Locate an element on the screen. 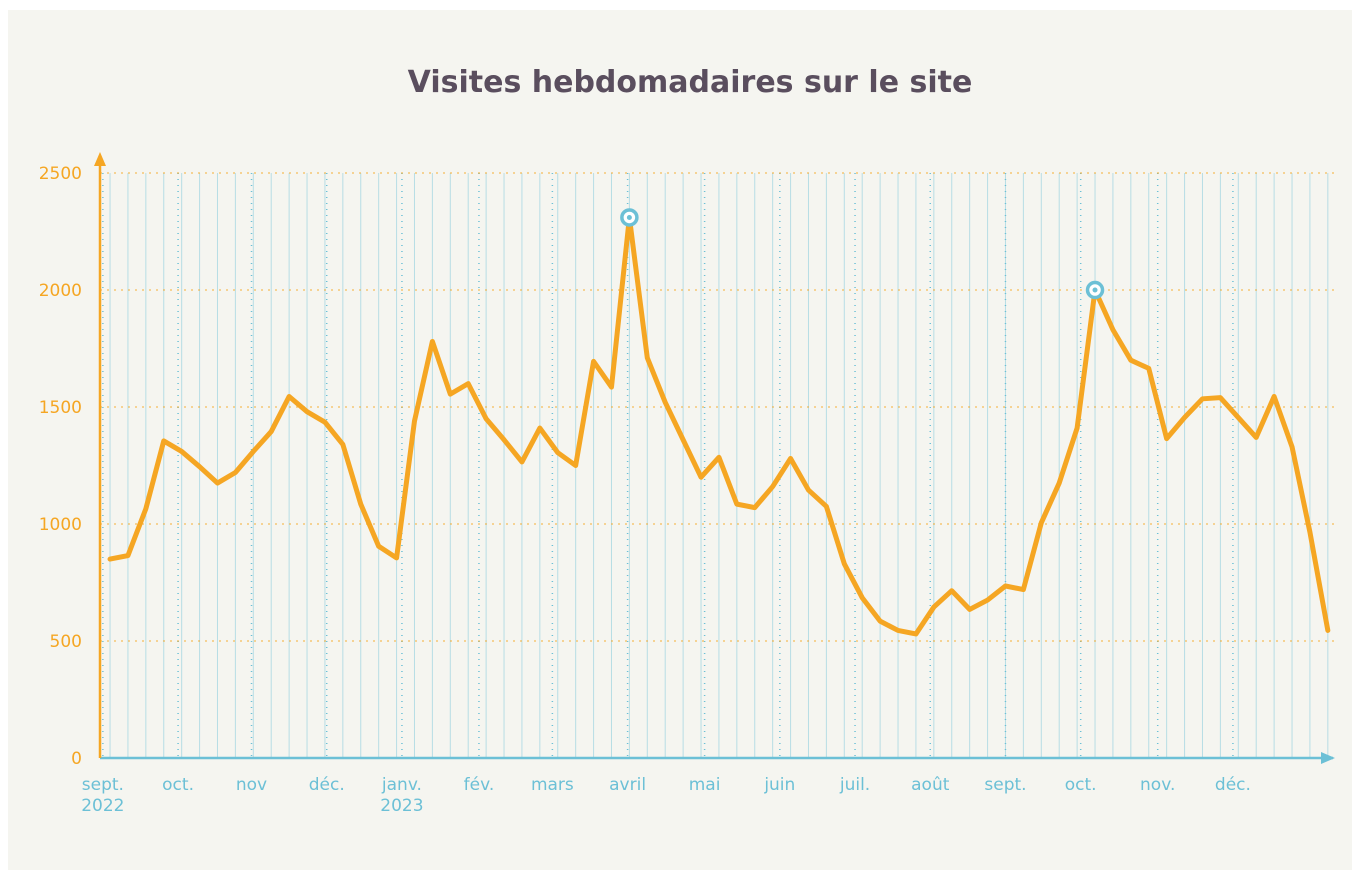 The height and width of the screenshot is (872, 1360). x-tick-label: sept. is located at coordinates (1005, 785).